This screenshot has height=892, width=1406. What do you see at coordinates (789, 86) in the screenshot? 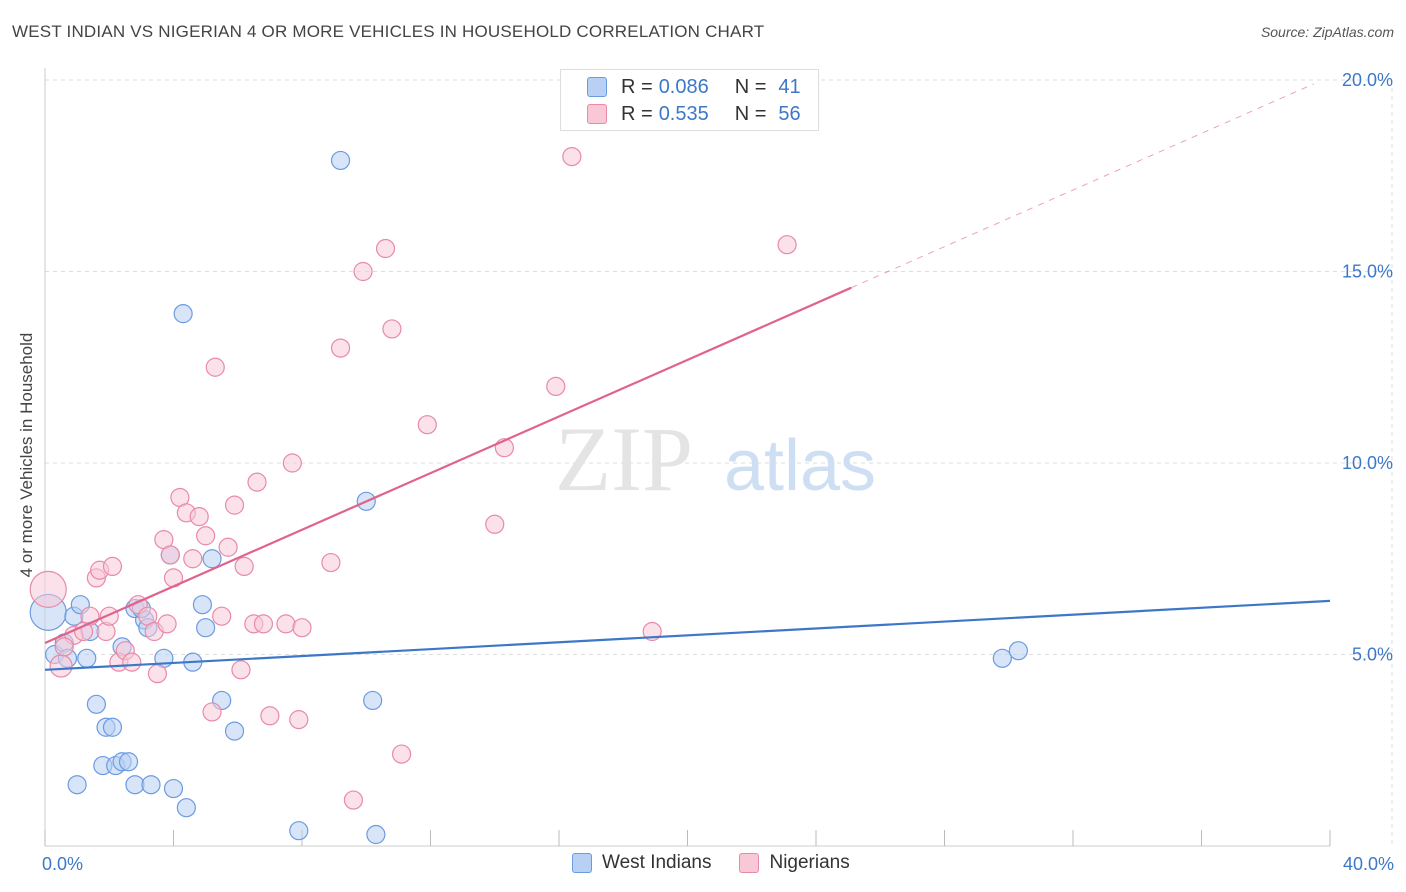
I see `n-value: 41` at bounding box center [789, 86].